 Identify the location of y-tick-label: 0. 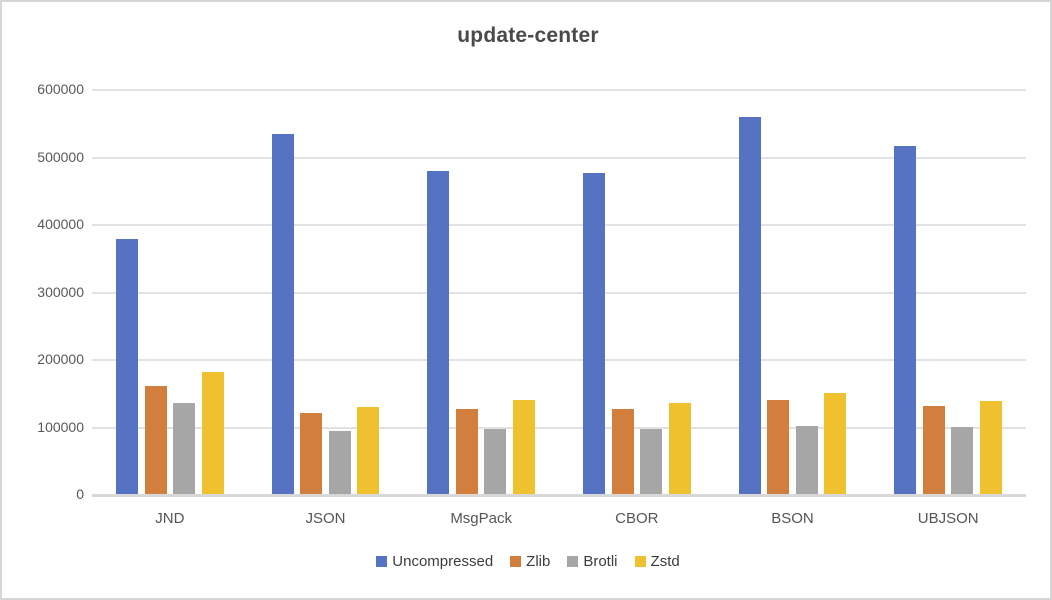
(80, 494).